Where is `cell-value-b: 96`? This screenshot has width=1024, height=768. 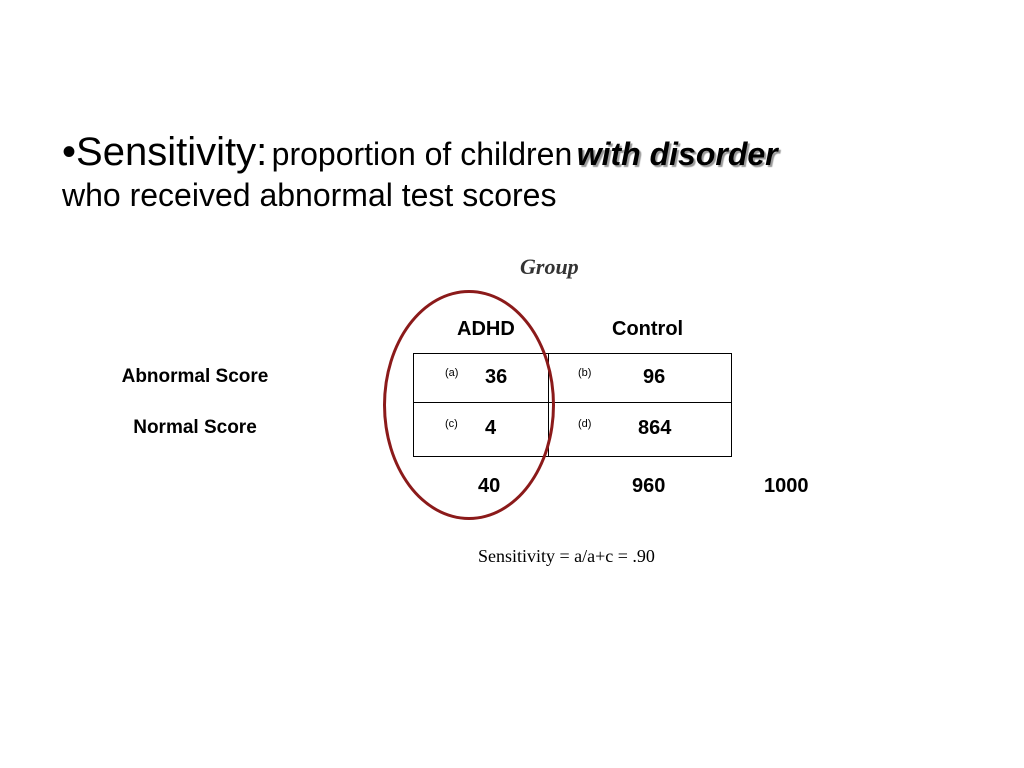
cell-value-b: 96 is located at coordinates (654, 377).